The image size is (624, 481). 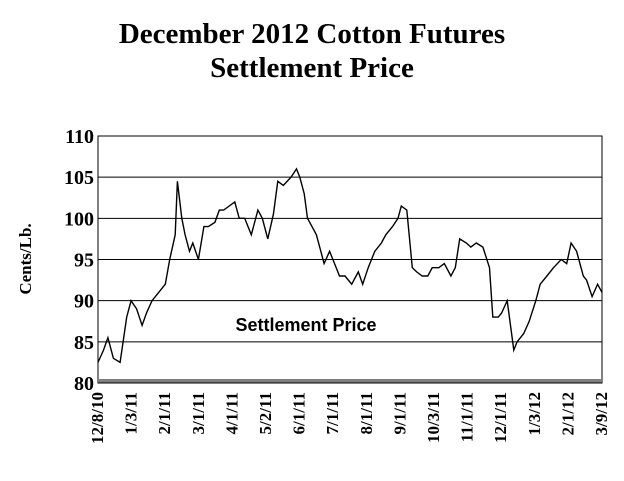 What do you see at coordinates (350, 381) in the screenshot?
I see `x-minor-ticks` at bounding box center [350, 381].